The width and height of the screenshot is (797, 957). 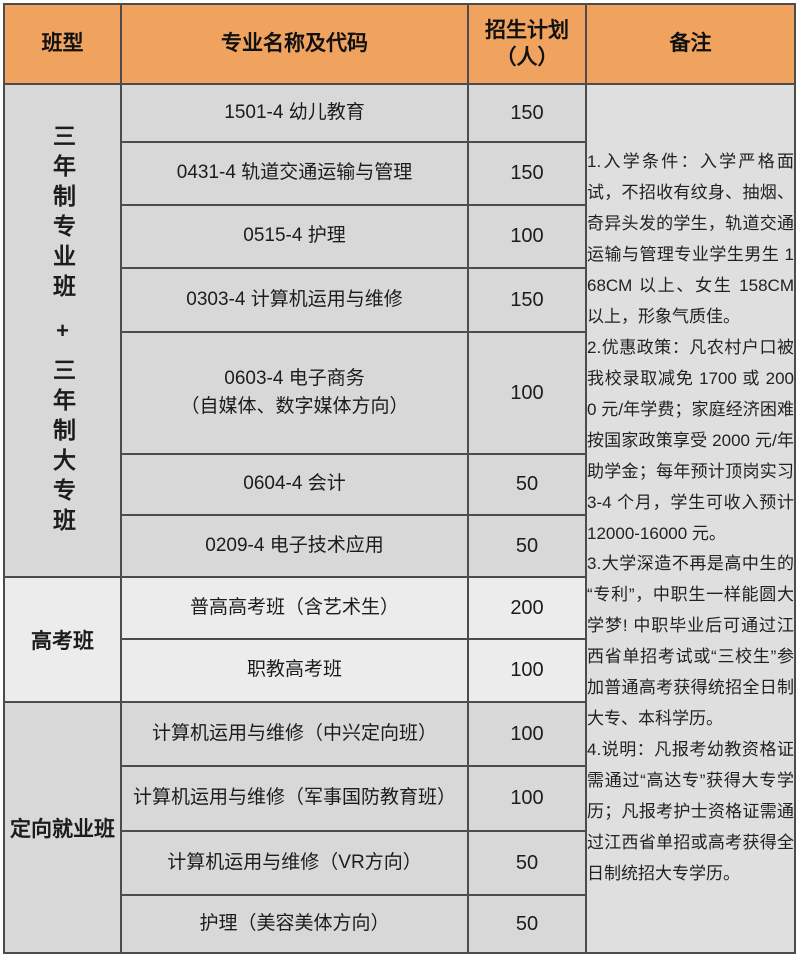 I want to click on major-cell: 护理（美容美体方向）, so click(x=294, y=924).